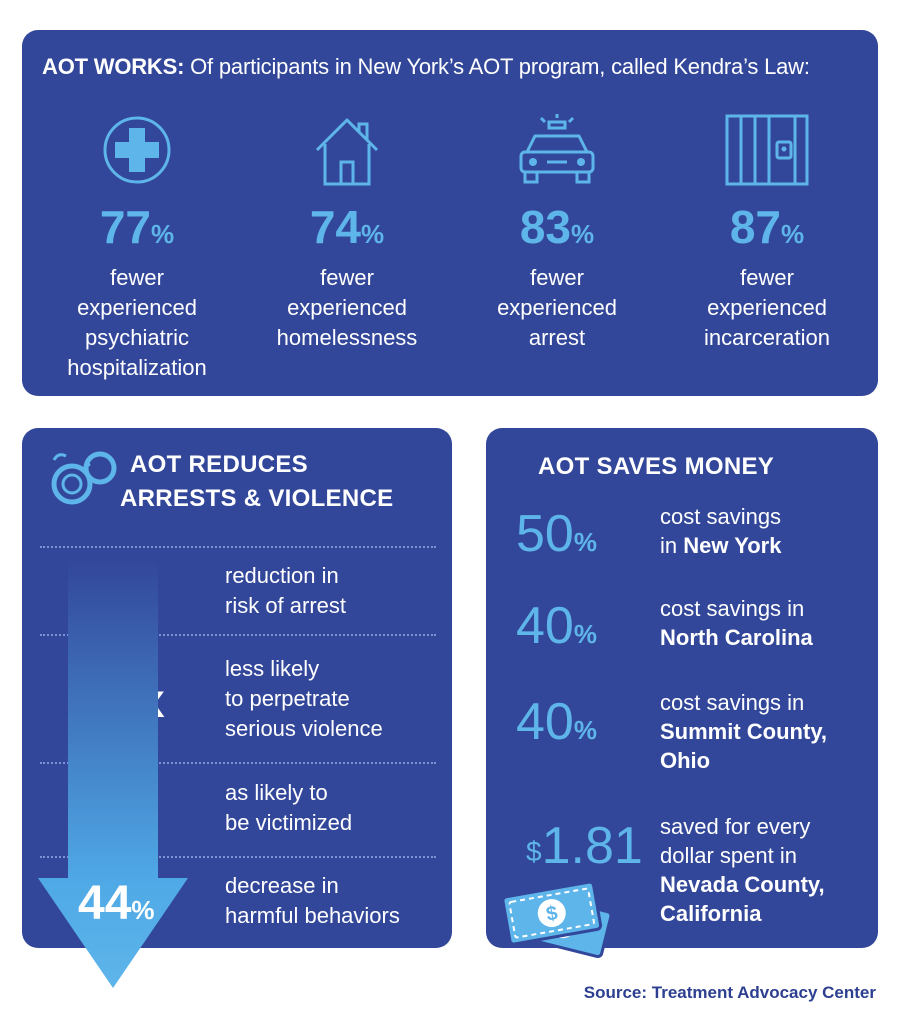 The height and width of the screenshot is (1018, 900). Describe the element at coordinates (584, 846) in the screenshot. I see `nevada-county-value: $1.81` at that location.